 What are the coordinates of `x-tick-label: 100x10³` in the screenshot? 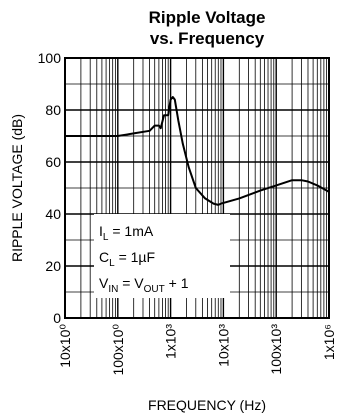 It's located at (276, 349).